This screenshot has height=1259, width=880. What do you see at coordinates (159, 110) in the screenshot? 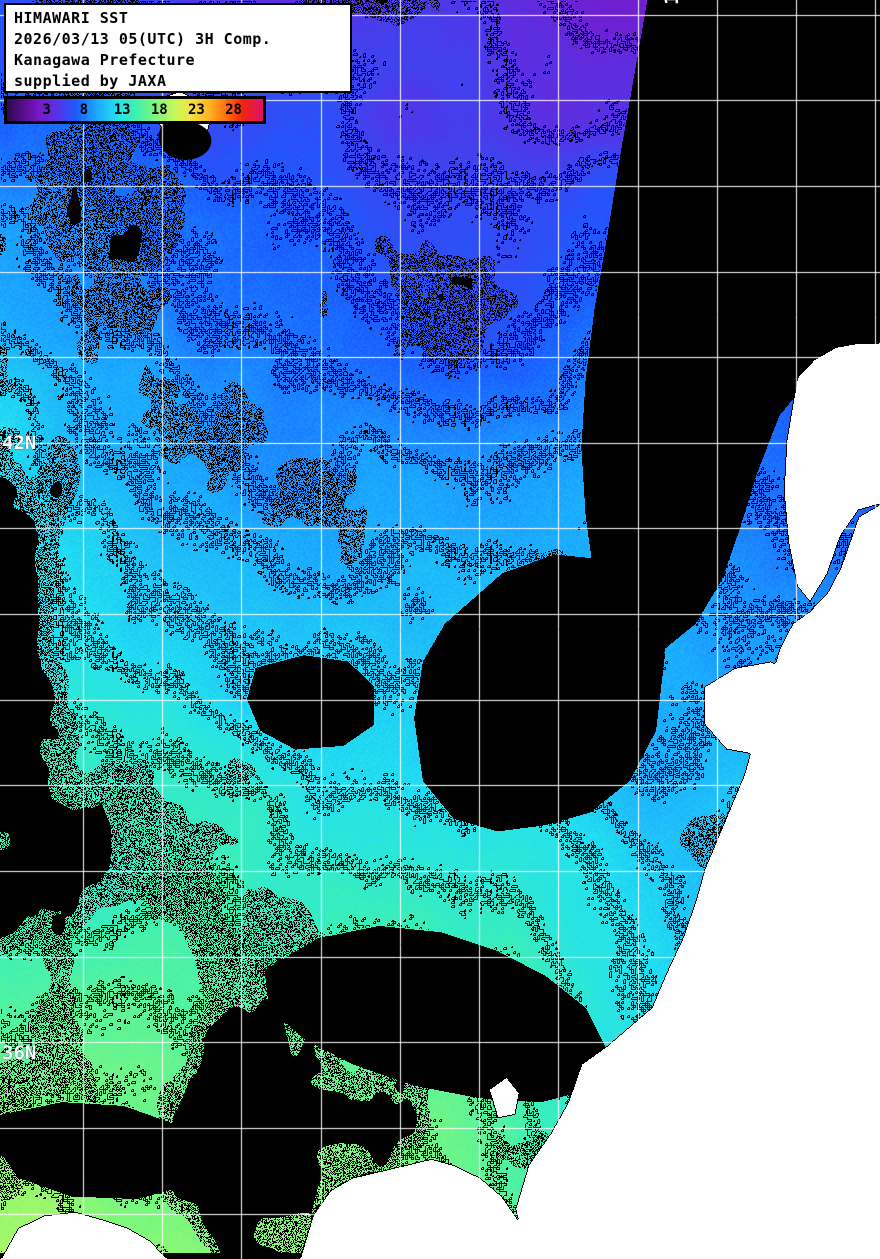
I see `colorbar-tick-18: 18` at bounding box center [159, 110].